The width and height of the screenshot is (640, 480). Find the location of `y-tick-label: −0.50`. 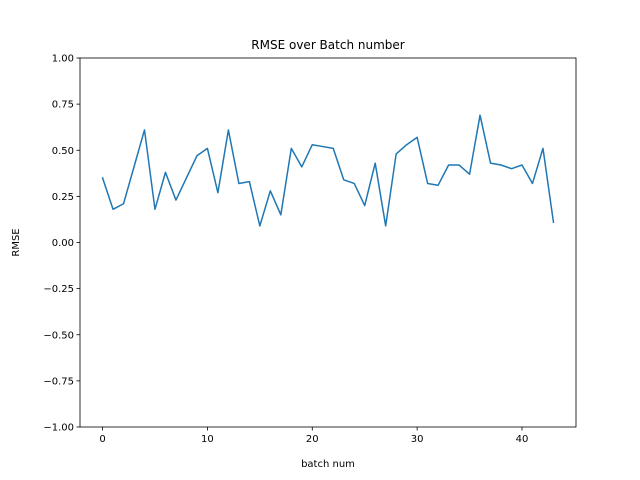

y-tick-label: −0.50 is located at coordinates (58, 335).